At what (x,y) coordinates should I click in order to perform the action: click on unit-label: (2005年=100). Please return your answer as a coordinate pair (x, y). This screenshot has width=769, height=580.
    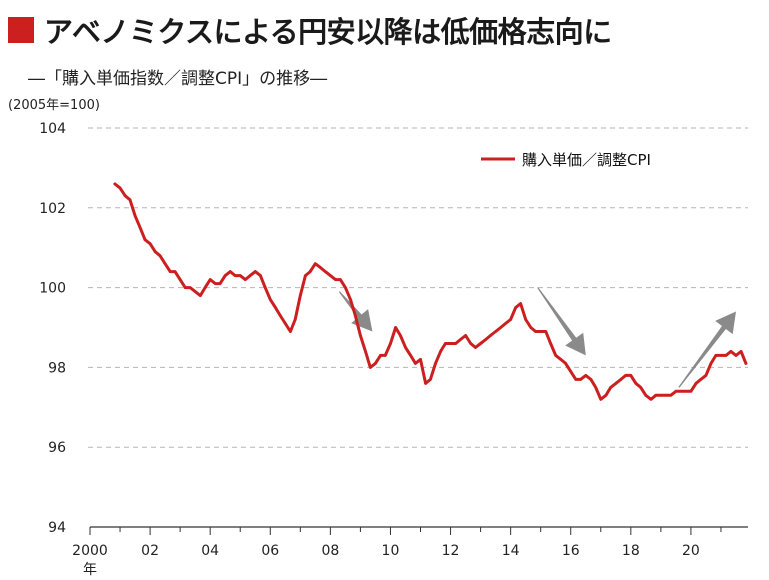
    Looking at the image, I should click on (54, 105).